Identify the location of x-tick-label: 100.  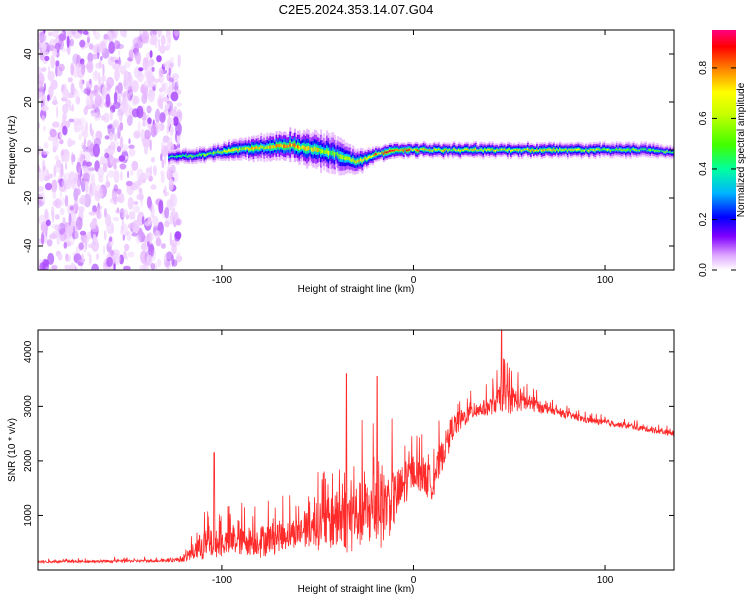
(605, 280).